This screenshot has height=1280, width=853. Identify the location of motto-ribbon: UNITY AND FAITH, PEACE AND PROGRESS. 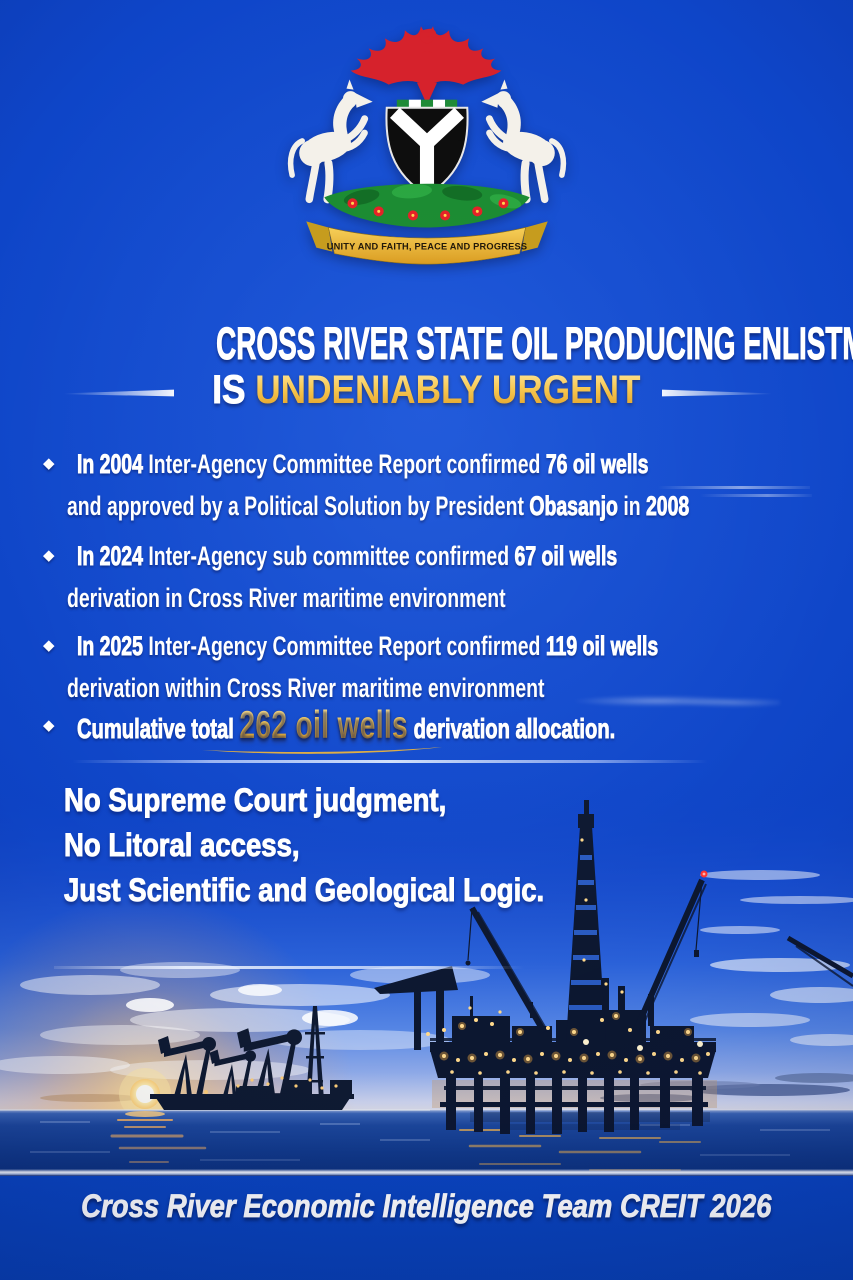
(426, 243).